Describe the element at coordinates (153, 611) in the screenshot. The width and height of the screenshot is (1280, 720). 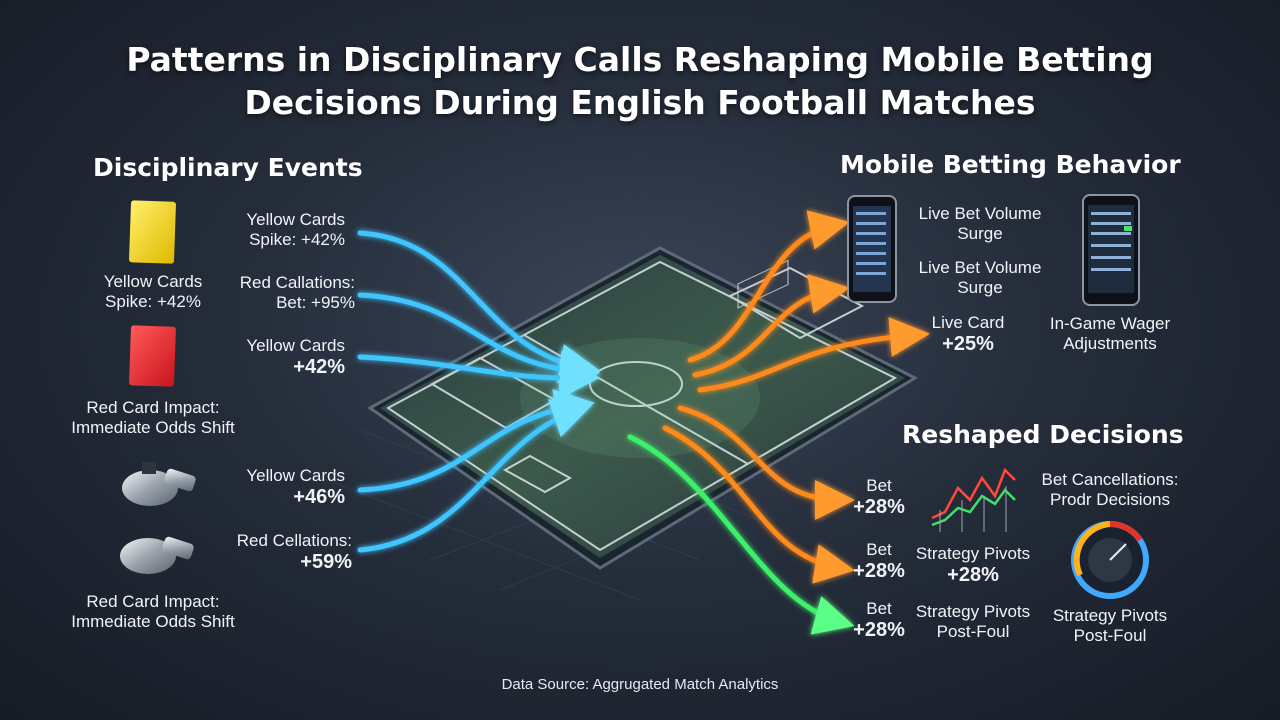
I see `whistle-caption: Red Card Impact: Immediate Odds Shift` at that location.